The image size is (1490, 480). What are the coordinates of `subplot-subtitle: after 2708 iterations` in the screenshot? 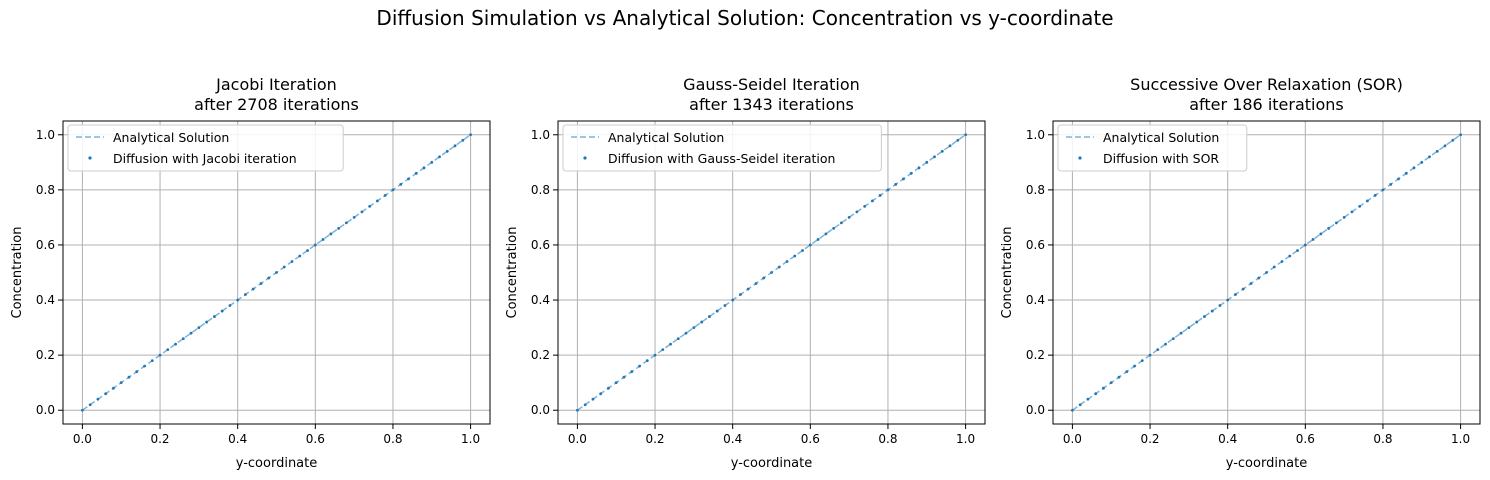 It's located at (276, 104).